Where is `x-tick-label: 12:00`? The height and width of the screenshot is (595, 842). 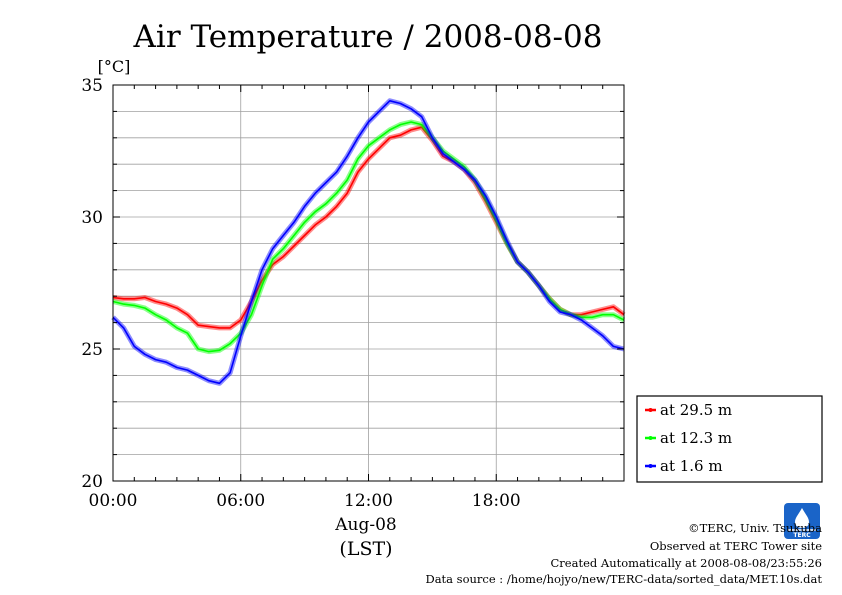
x-tick-label: 12:00 is located at coordinates (368, 501).